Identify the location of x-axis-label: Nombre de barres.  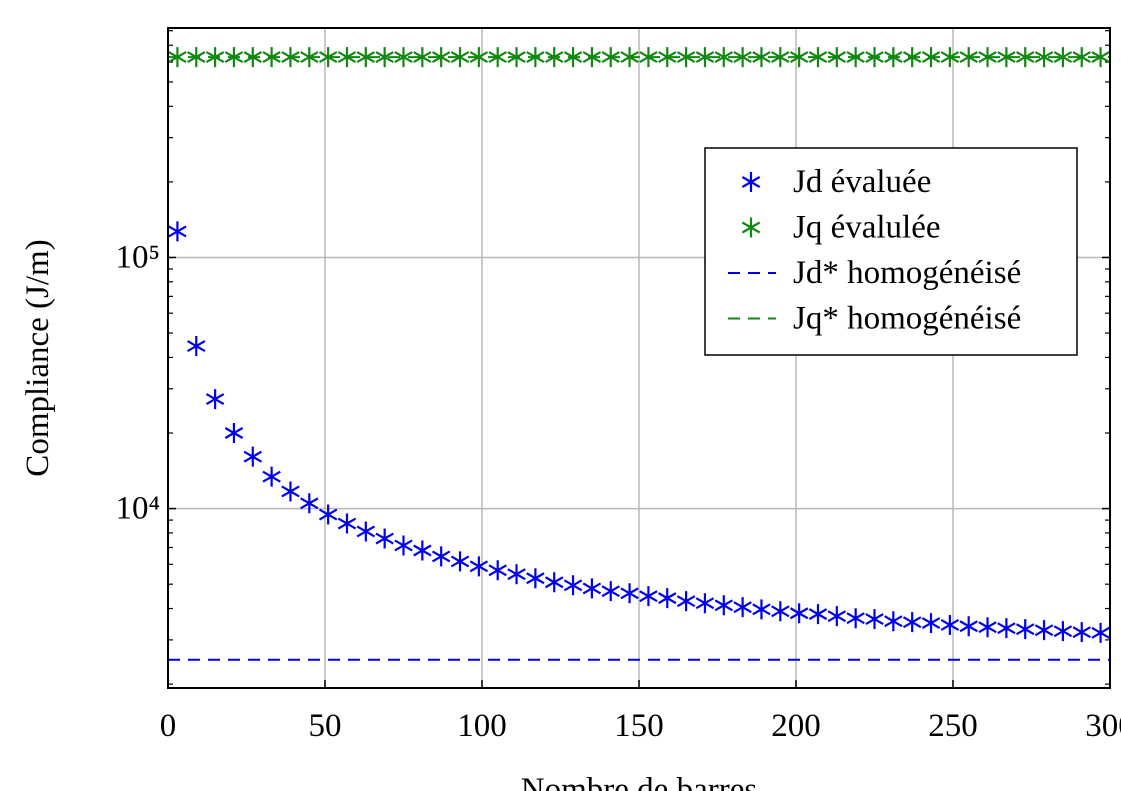
(639, 781).